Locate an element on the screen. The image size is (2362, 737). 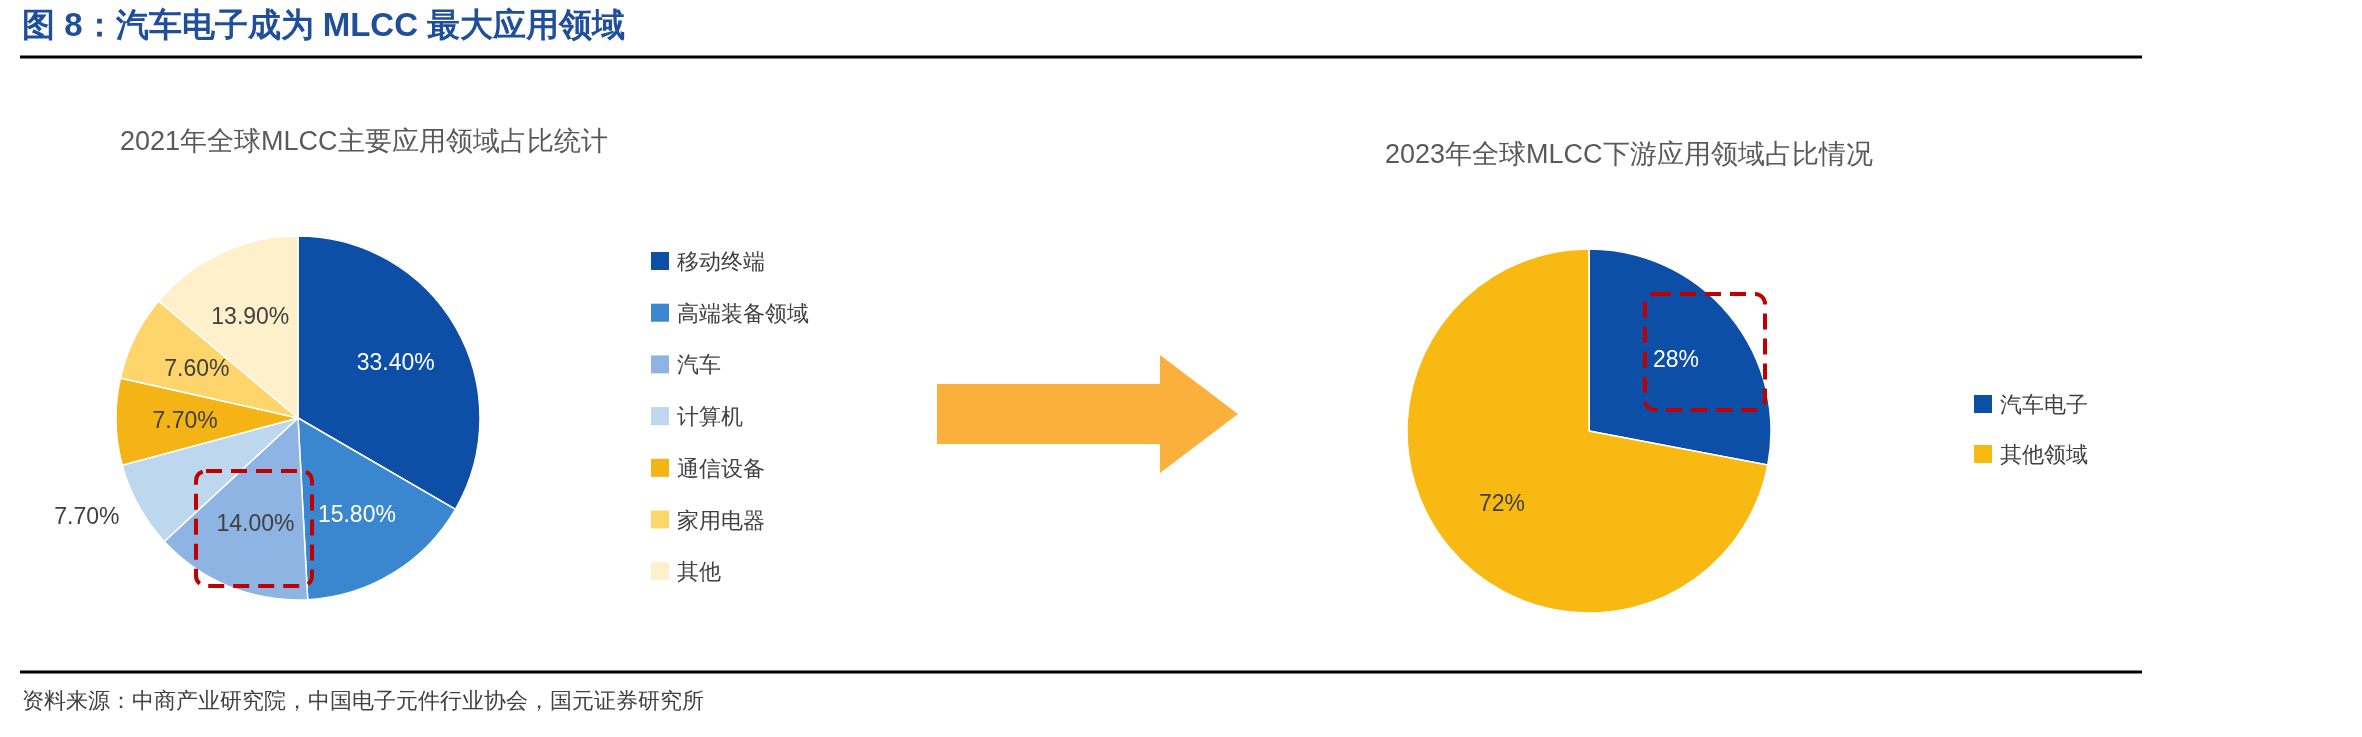
legend-label: 其他领域 is located at coordinates (2044, 454).